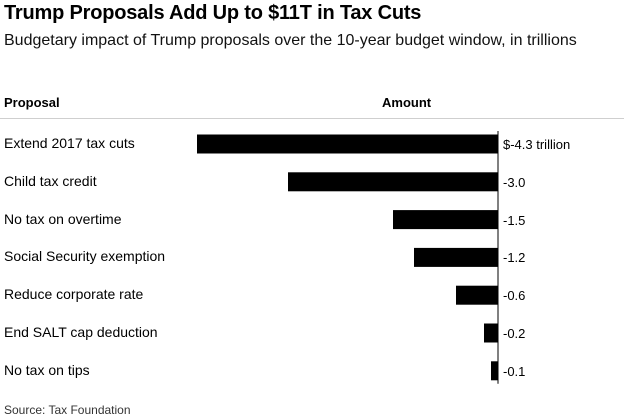 This screenshot has height=419, width=624. Describe the element at coordinates (85, 256) in the screenshot. I see `category-label: Social Security exemption` at that location.